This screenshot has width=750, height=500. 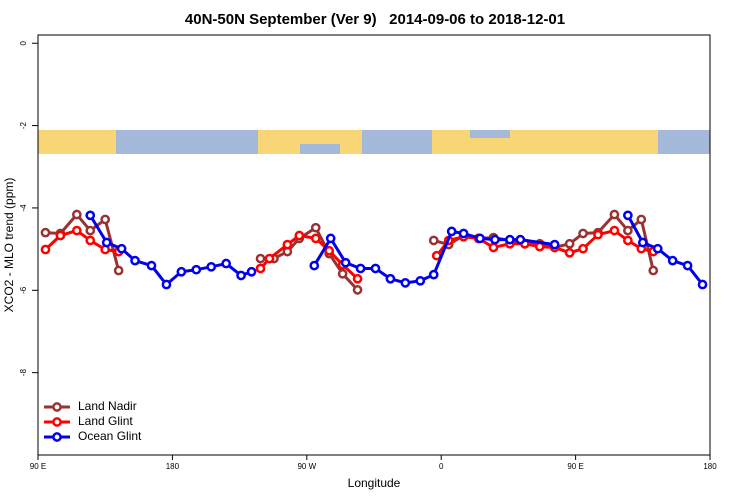 What do you see at coordinates (107, 406) in the screenshot?
I see `legend-label: Land Nadir` at bounding box center [107, 406].